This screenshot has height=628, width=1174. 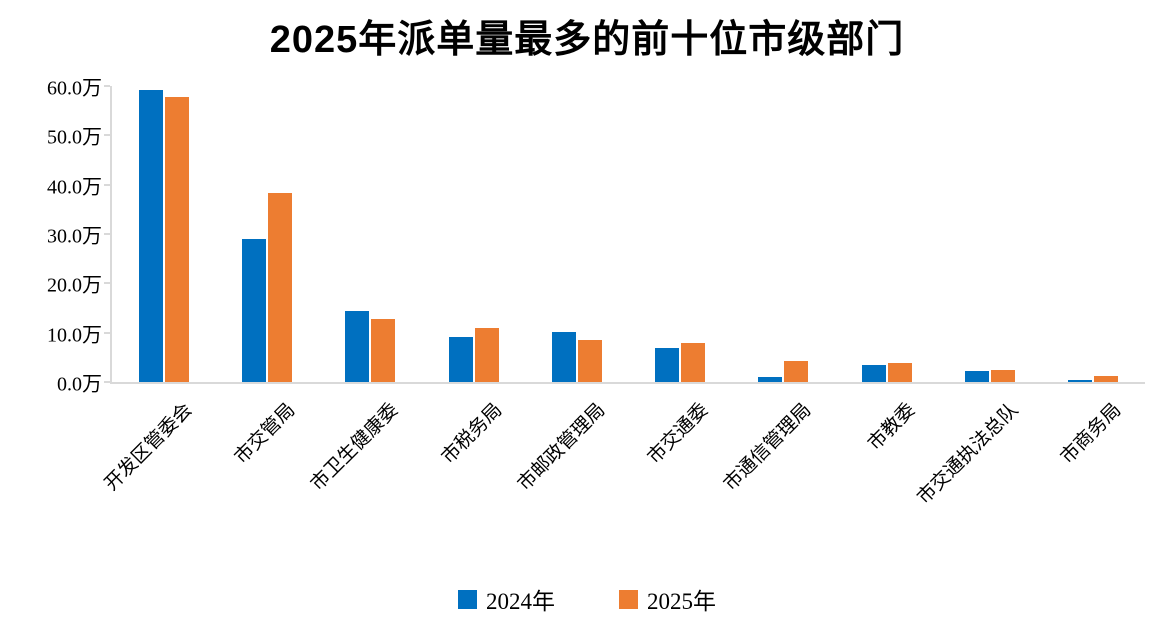 I want to click on legend-item-2024年: 2024年, so click(x=506, y=599).